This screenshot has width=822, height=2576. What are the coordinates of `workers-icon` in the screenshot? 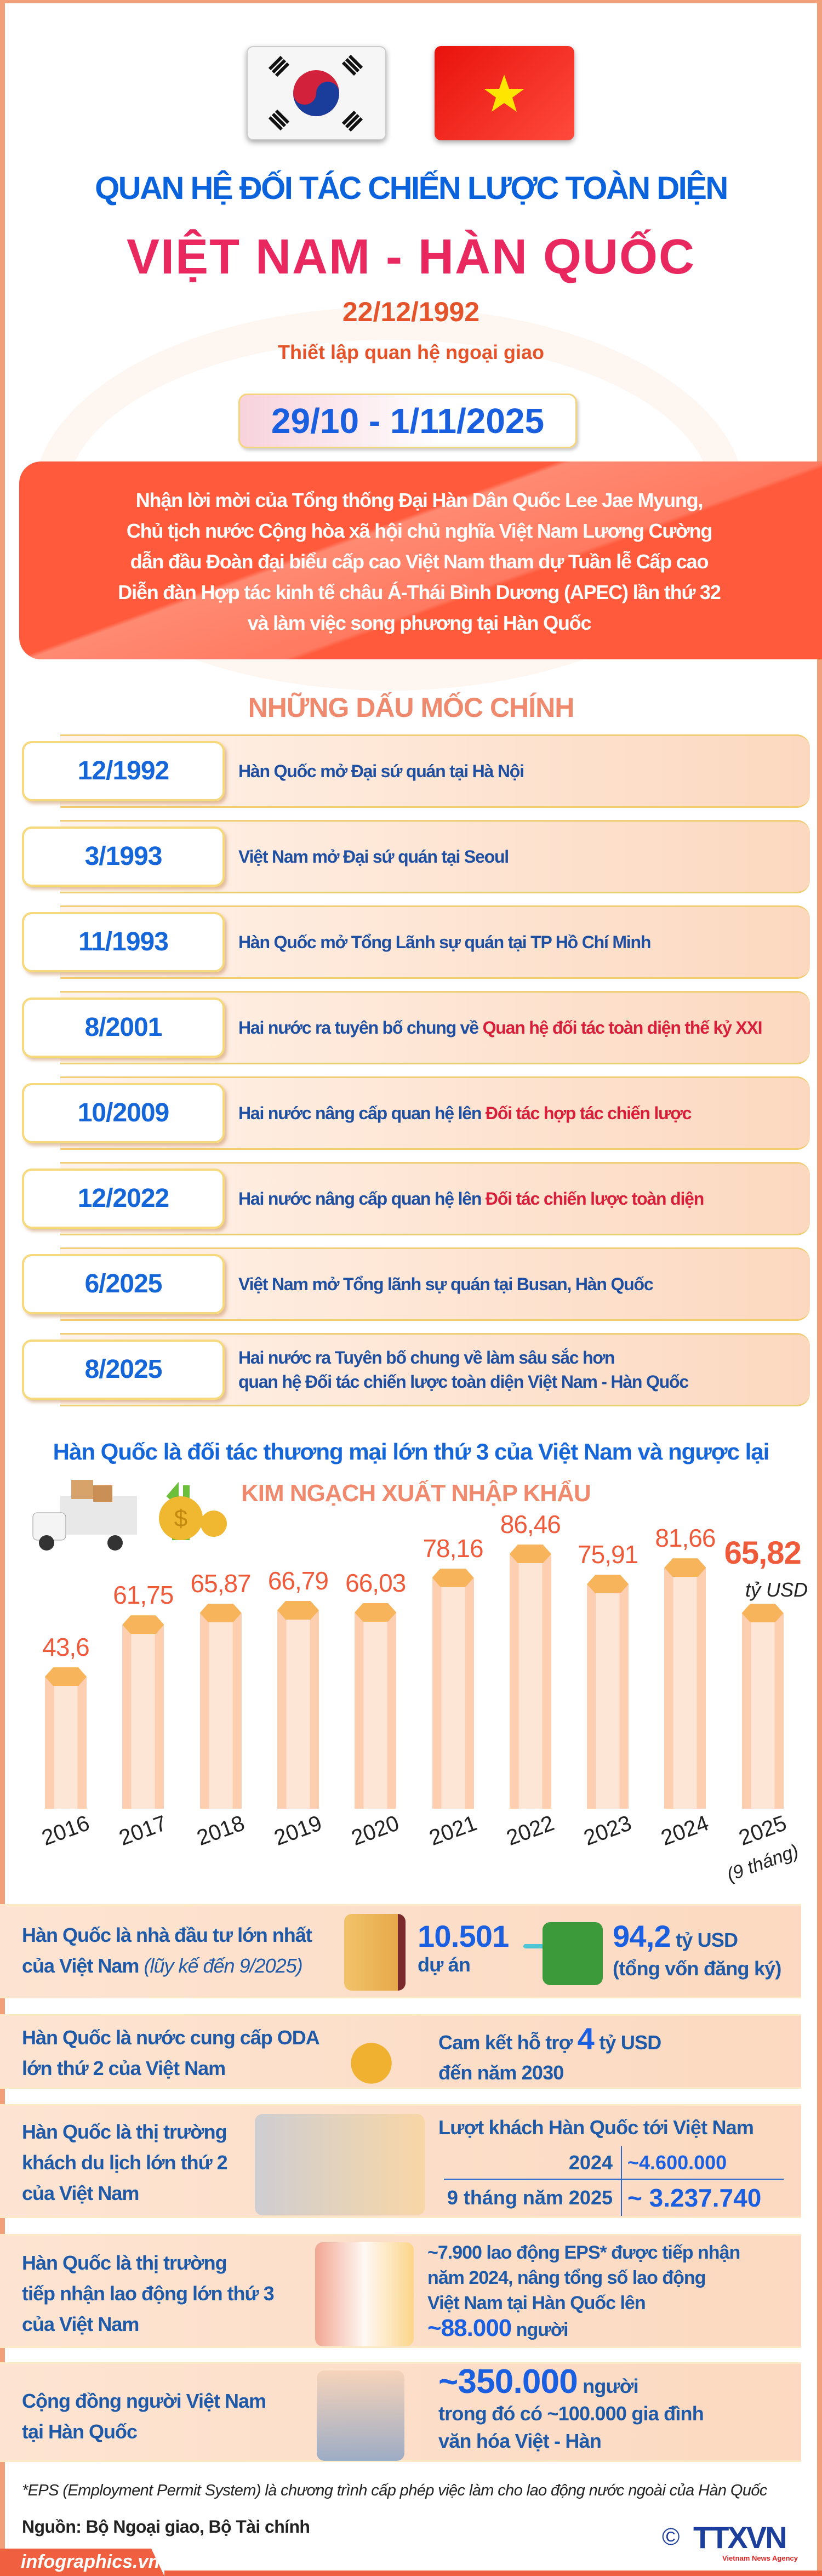 It's located at (364, 2294).